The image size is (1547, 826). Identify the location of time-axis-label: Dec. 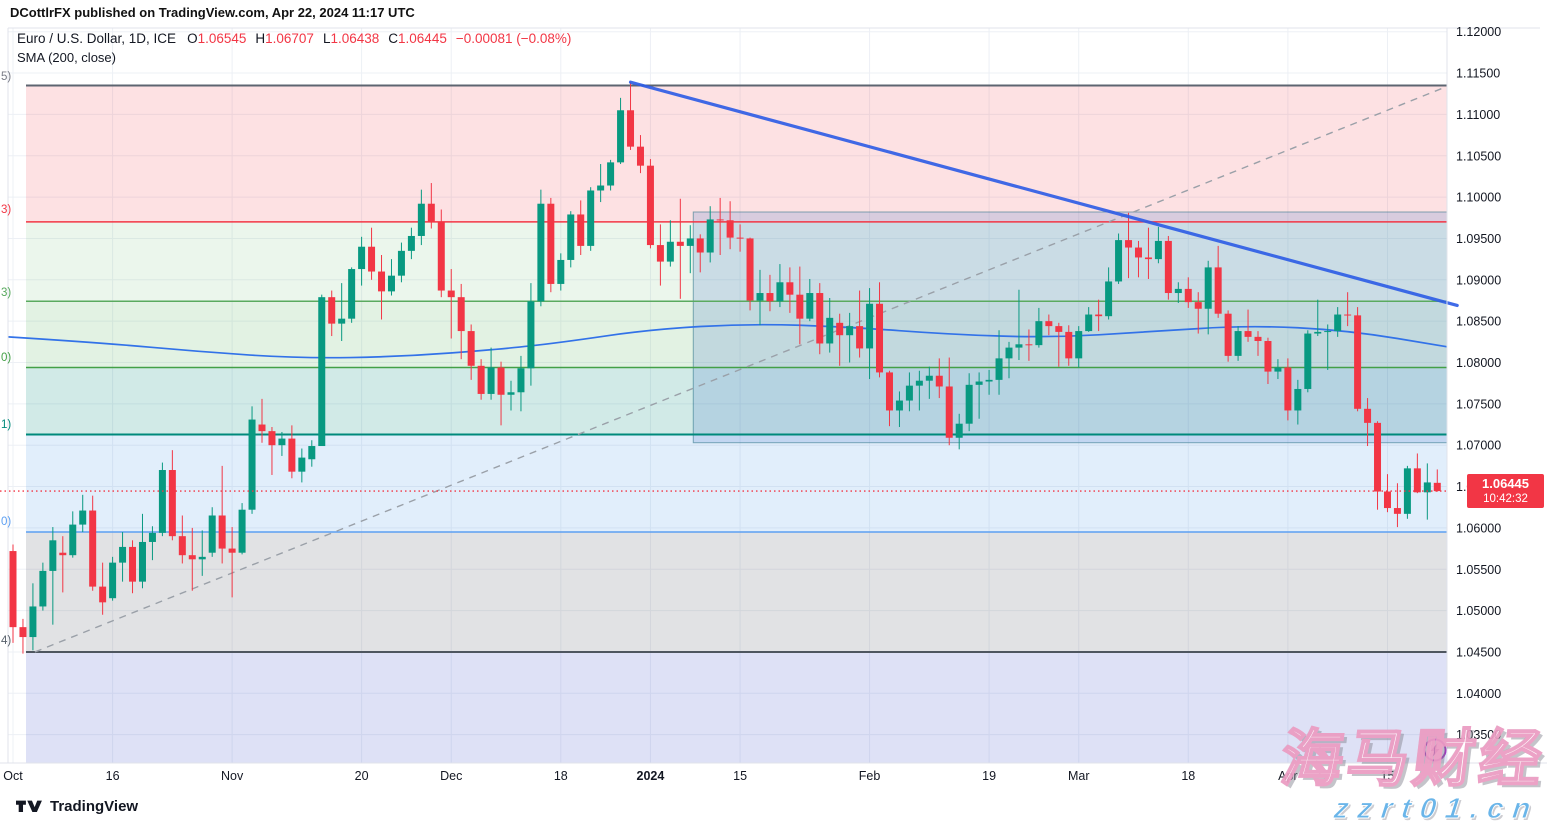
(451, 776).